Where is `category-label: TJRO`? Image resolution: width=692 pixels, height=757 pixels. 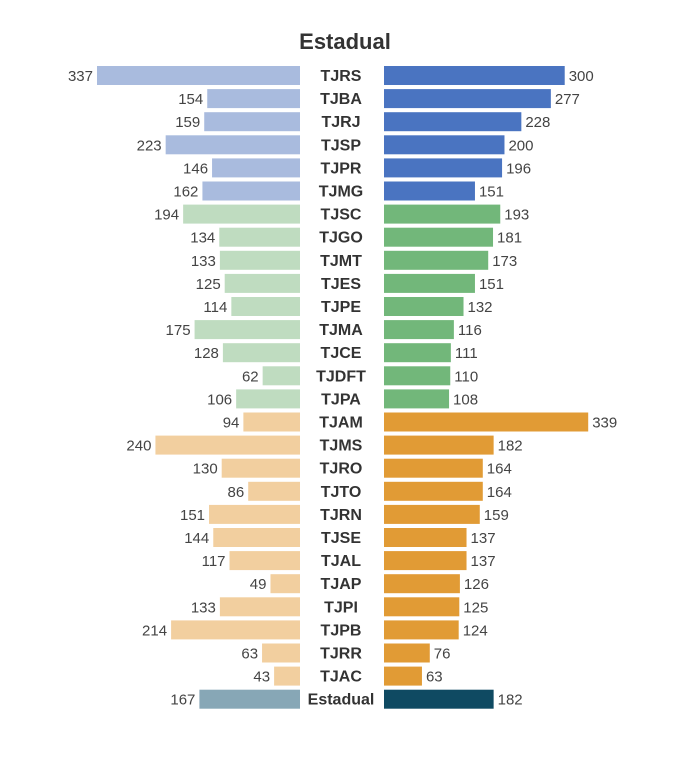
category-label: TJRO is located at coordinates (341, 469).